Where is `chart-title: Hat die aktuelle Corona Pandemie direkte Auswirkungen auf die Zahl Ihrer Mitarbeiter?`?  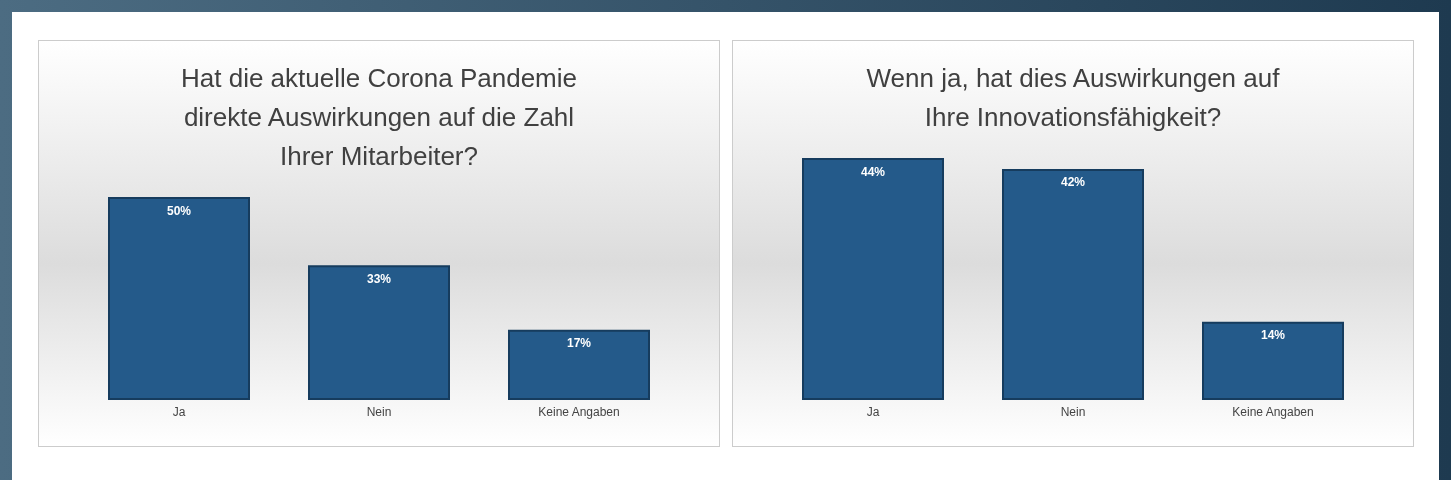
chart-title: Hat die aktuelle Corona Pandemie direkte Auswirkungen auf die Zahl Ihrer Mitarbeiter? is located at coordinates (379, 117).